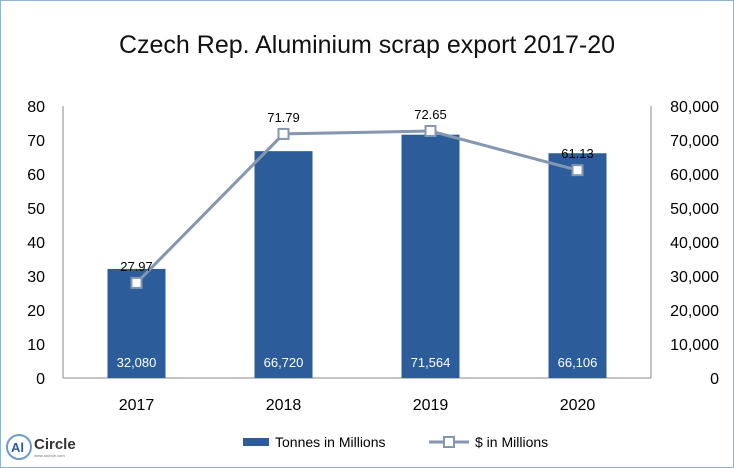 The height and width of the screenshot is (468, 734). Describe the element at coordinates (694, 277) in the screenshot. I see `y-right-tick-label: 30,000` at that location.